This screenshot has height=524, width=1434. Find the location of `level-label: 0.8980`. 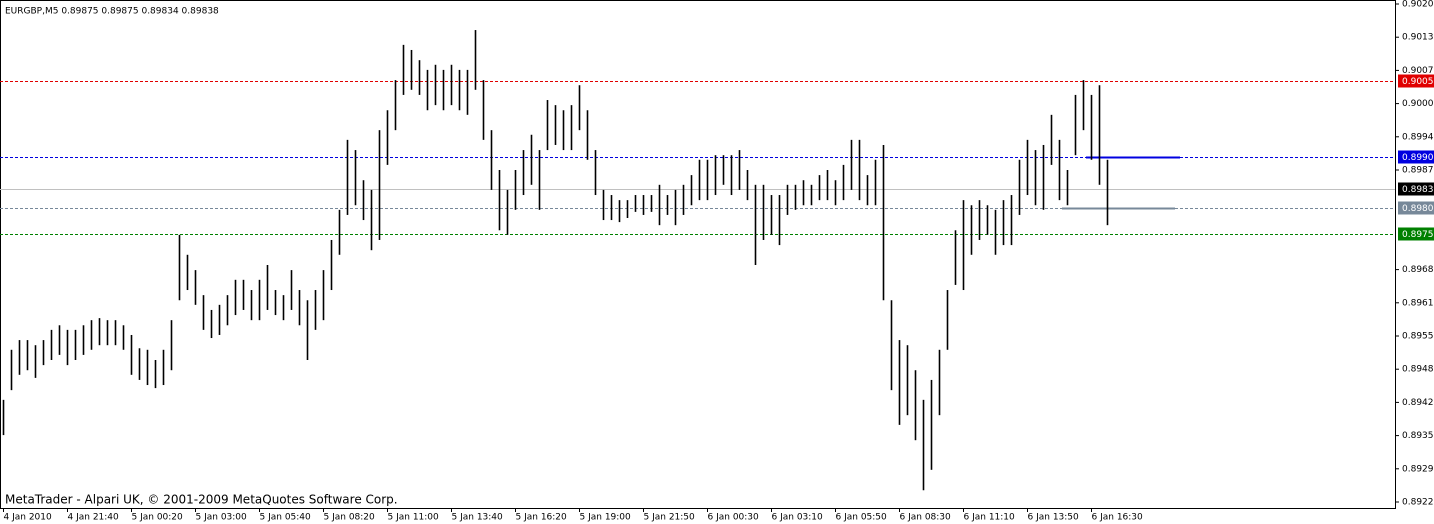

level-label: 0.8980 is located at coordinates (1418, 209).